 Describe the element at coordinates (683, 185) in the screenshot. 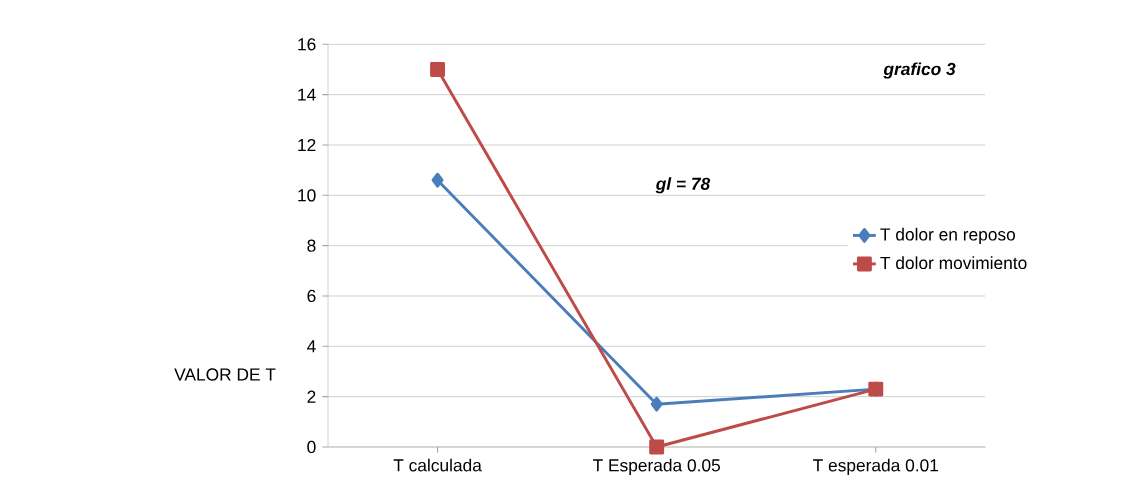

I see `annotation: gl = 78` at that location.